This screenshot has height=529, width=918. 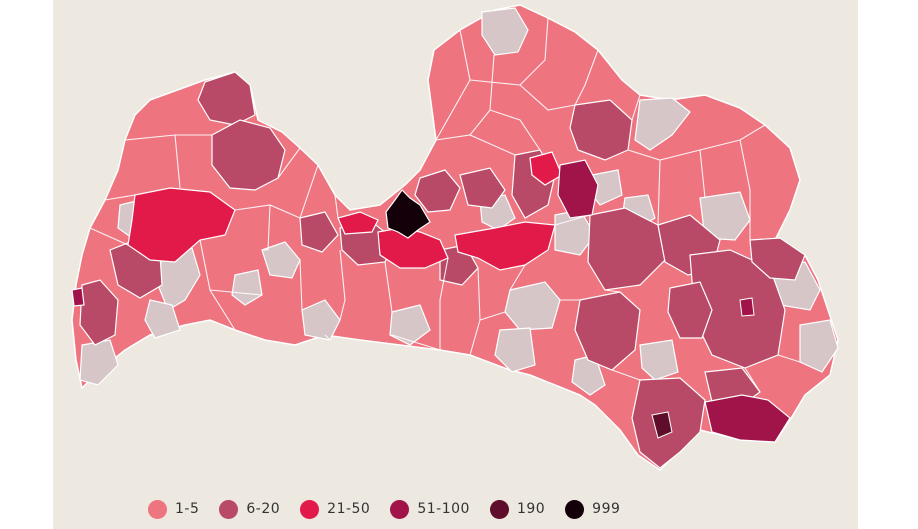 What do you see at coordinates (606, 509) in the screenshot?
I see `legend-label: 999` at bounding box center [606, 509].